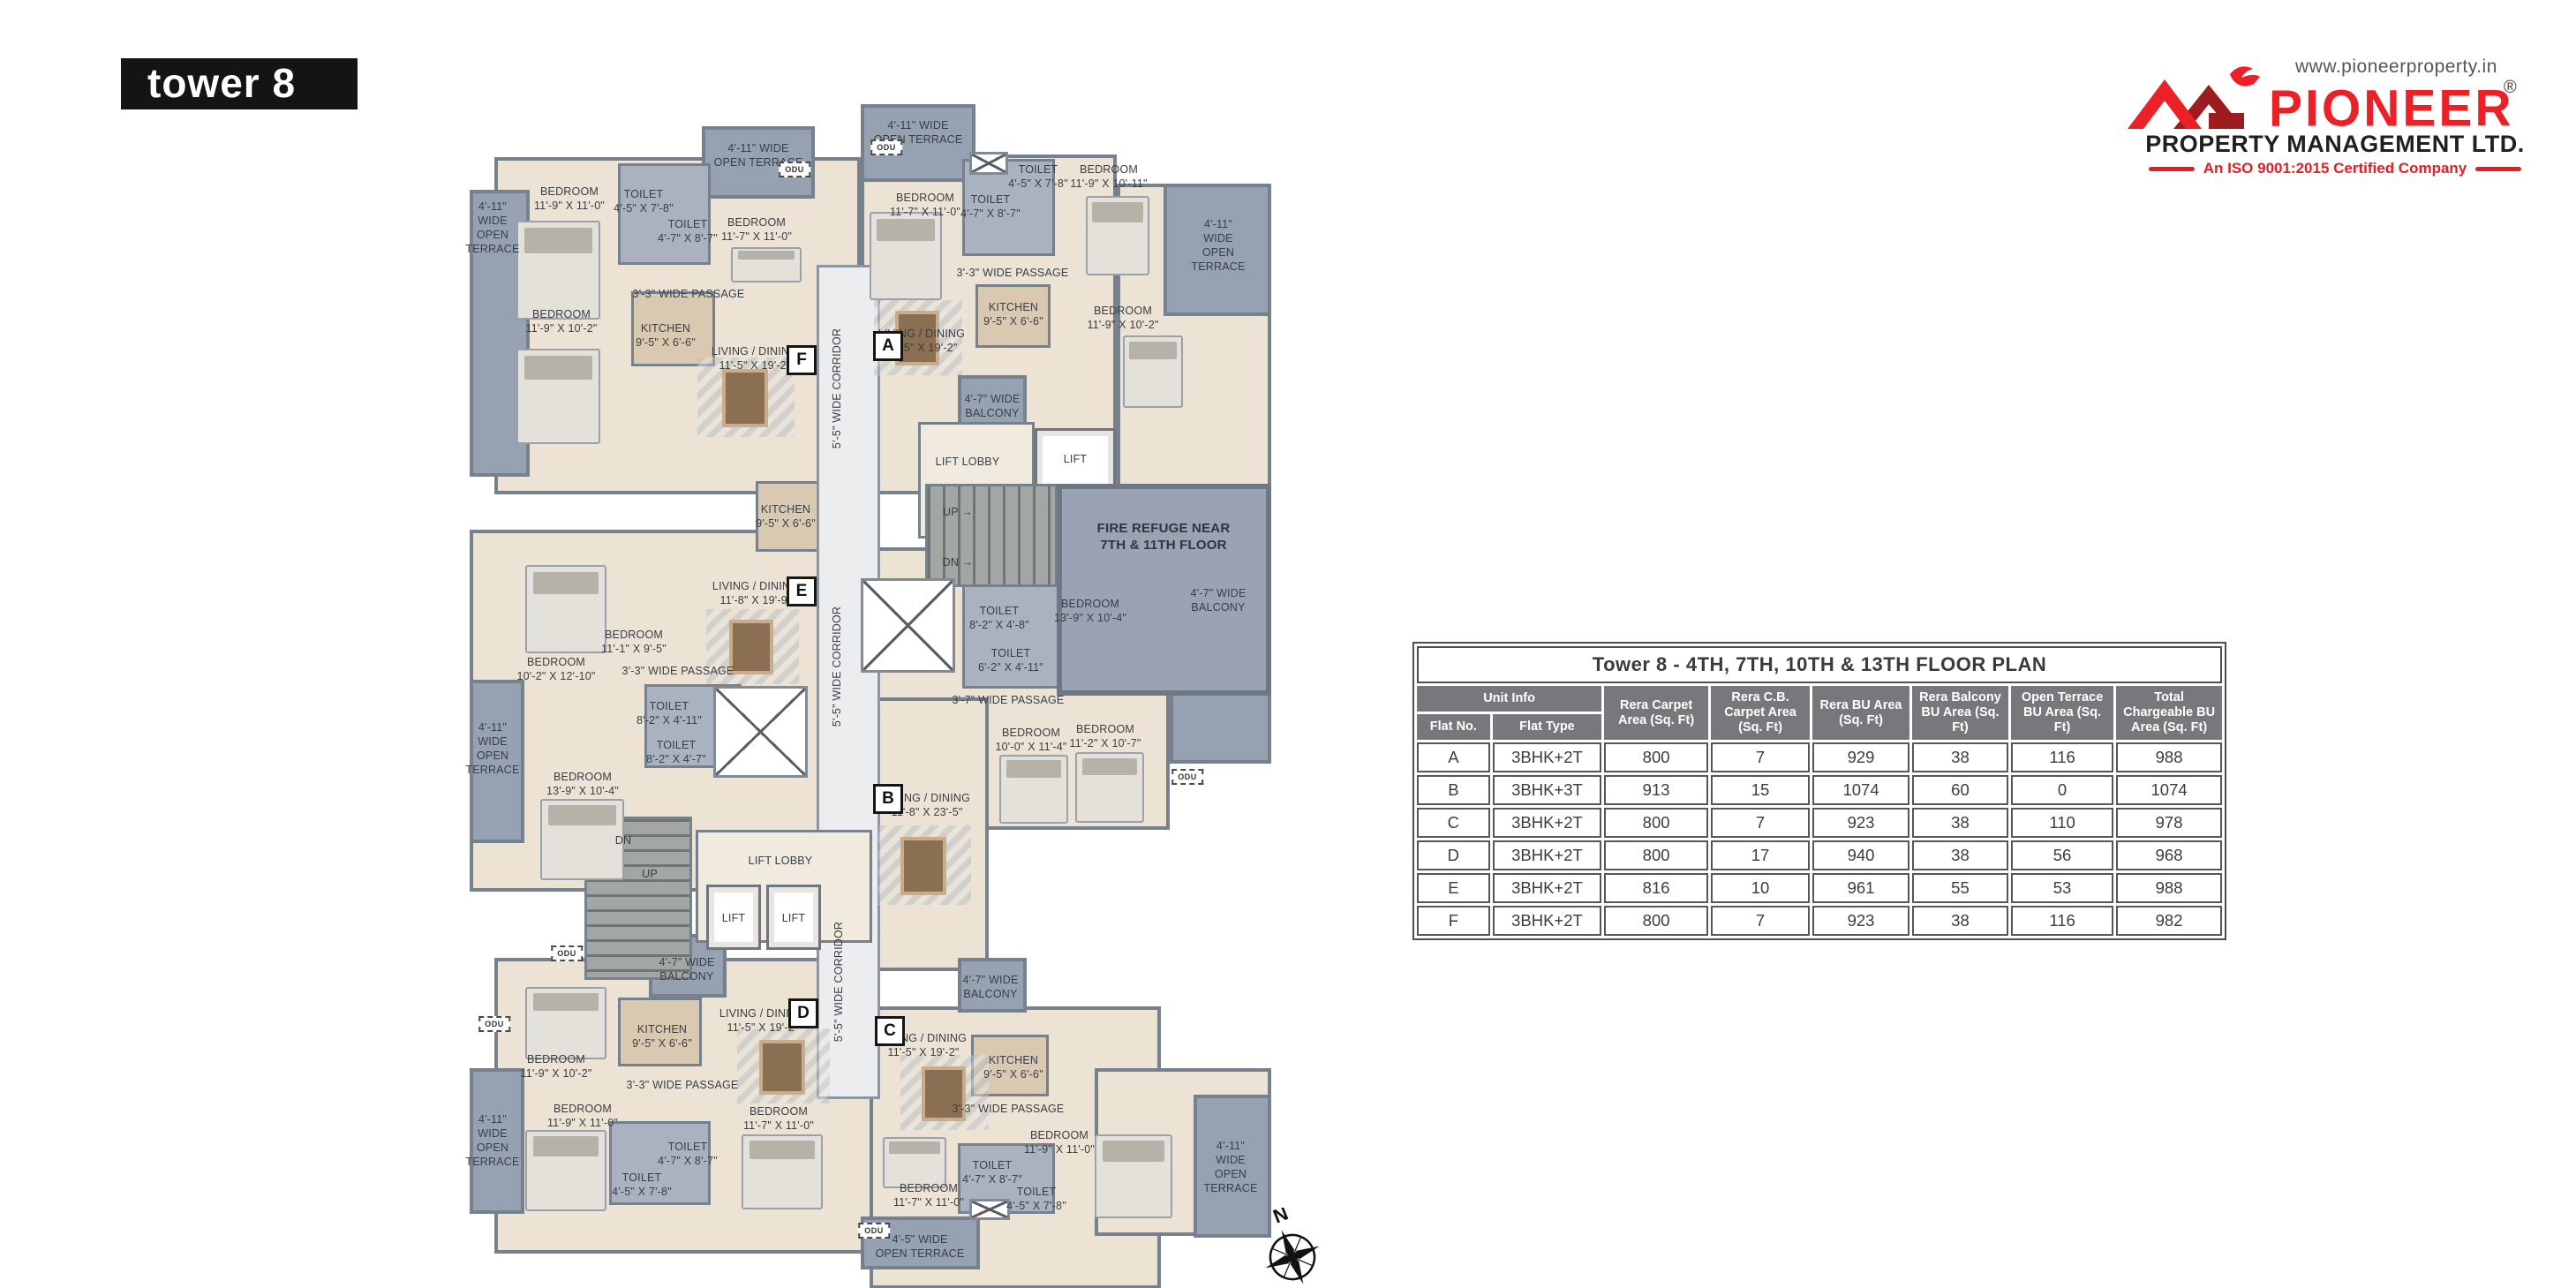  What do you see at coordinates (1820, 922) in the screenshot?
I see `table-row: F 3BHK+2T 800 7 923 38 116 982` at bounding box center [1820, 922].